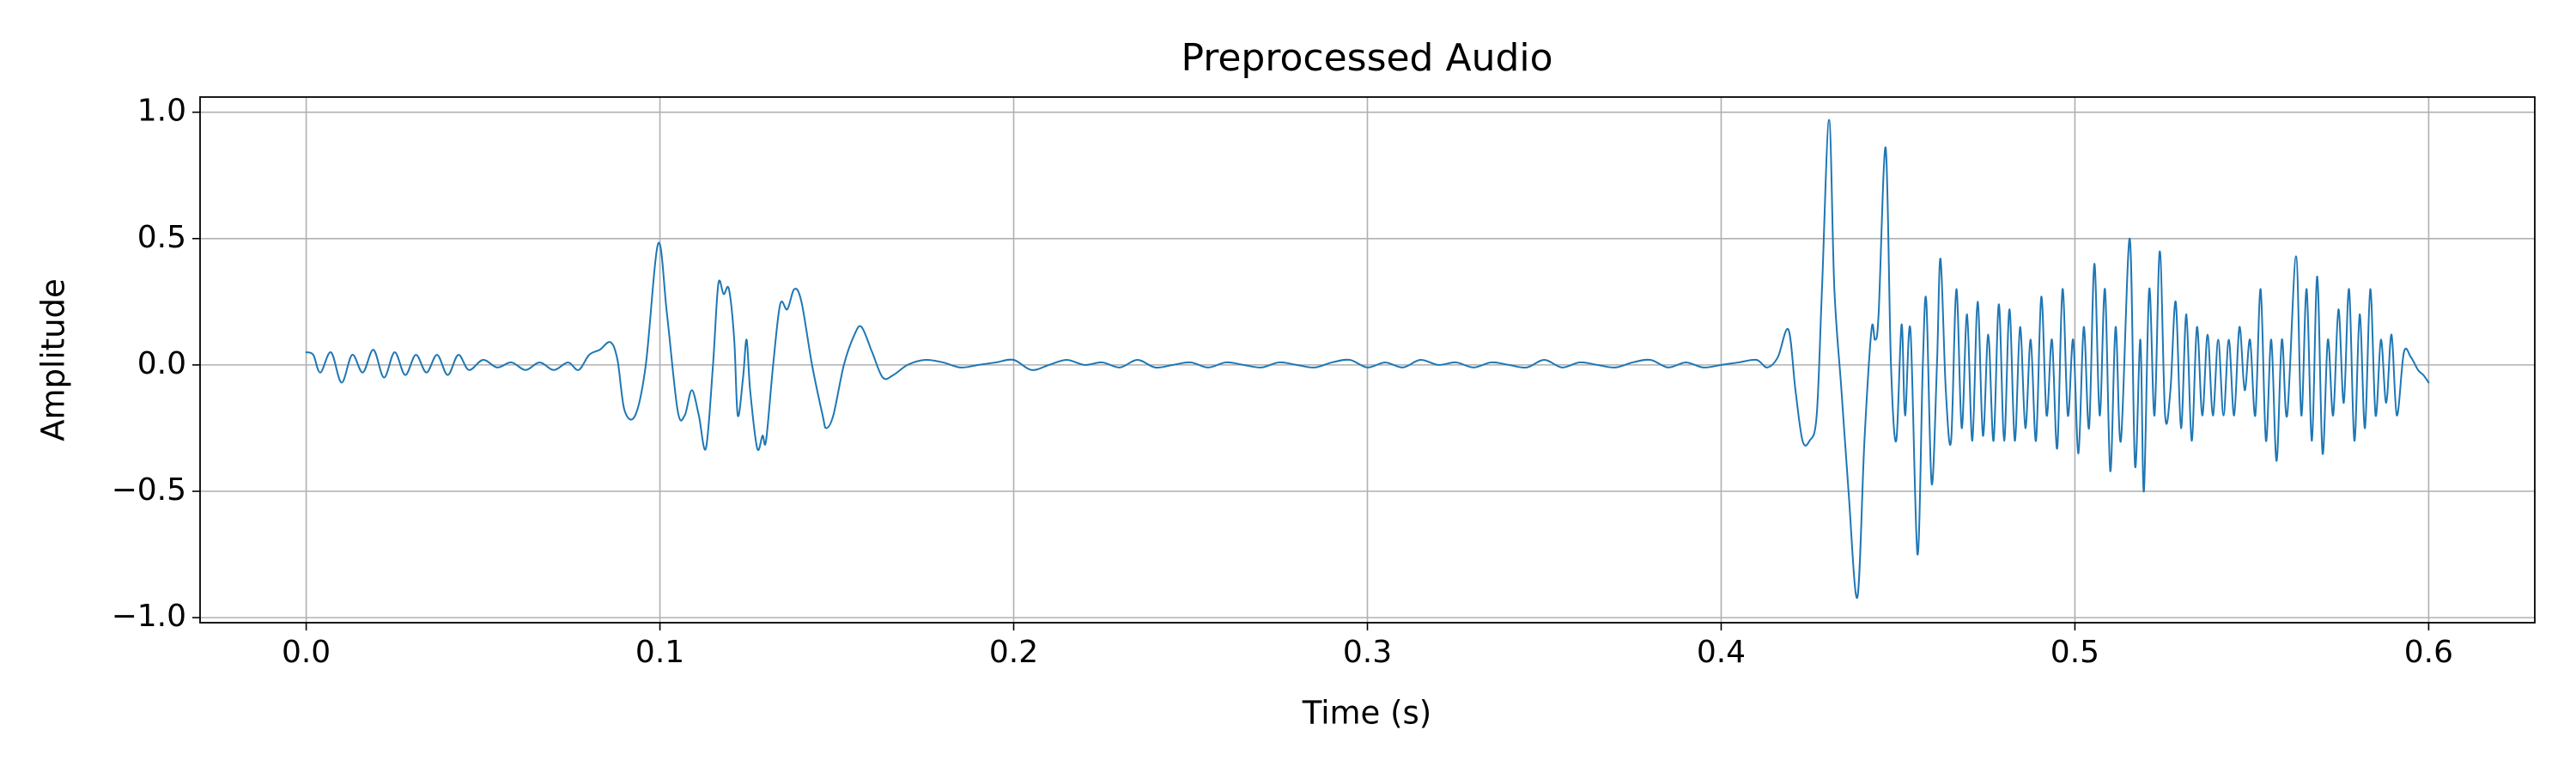  Describe the element at coordinates (2075, 652) in the screenshot. I see `x-tick-label: 0.5` at that location.